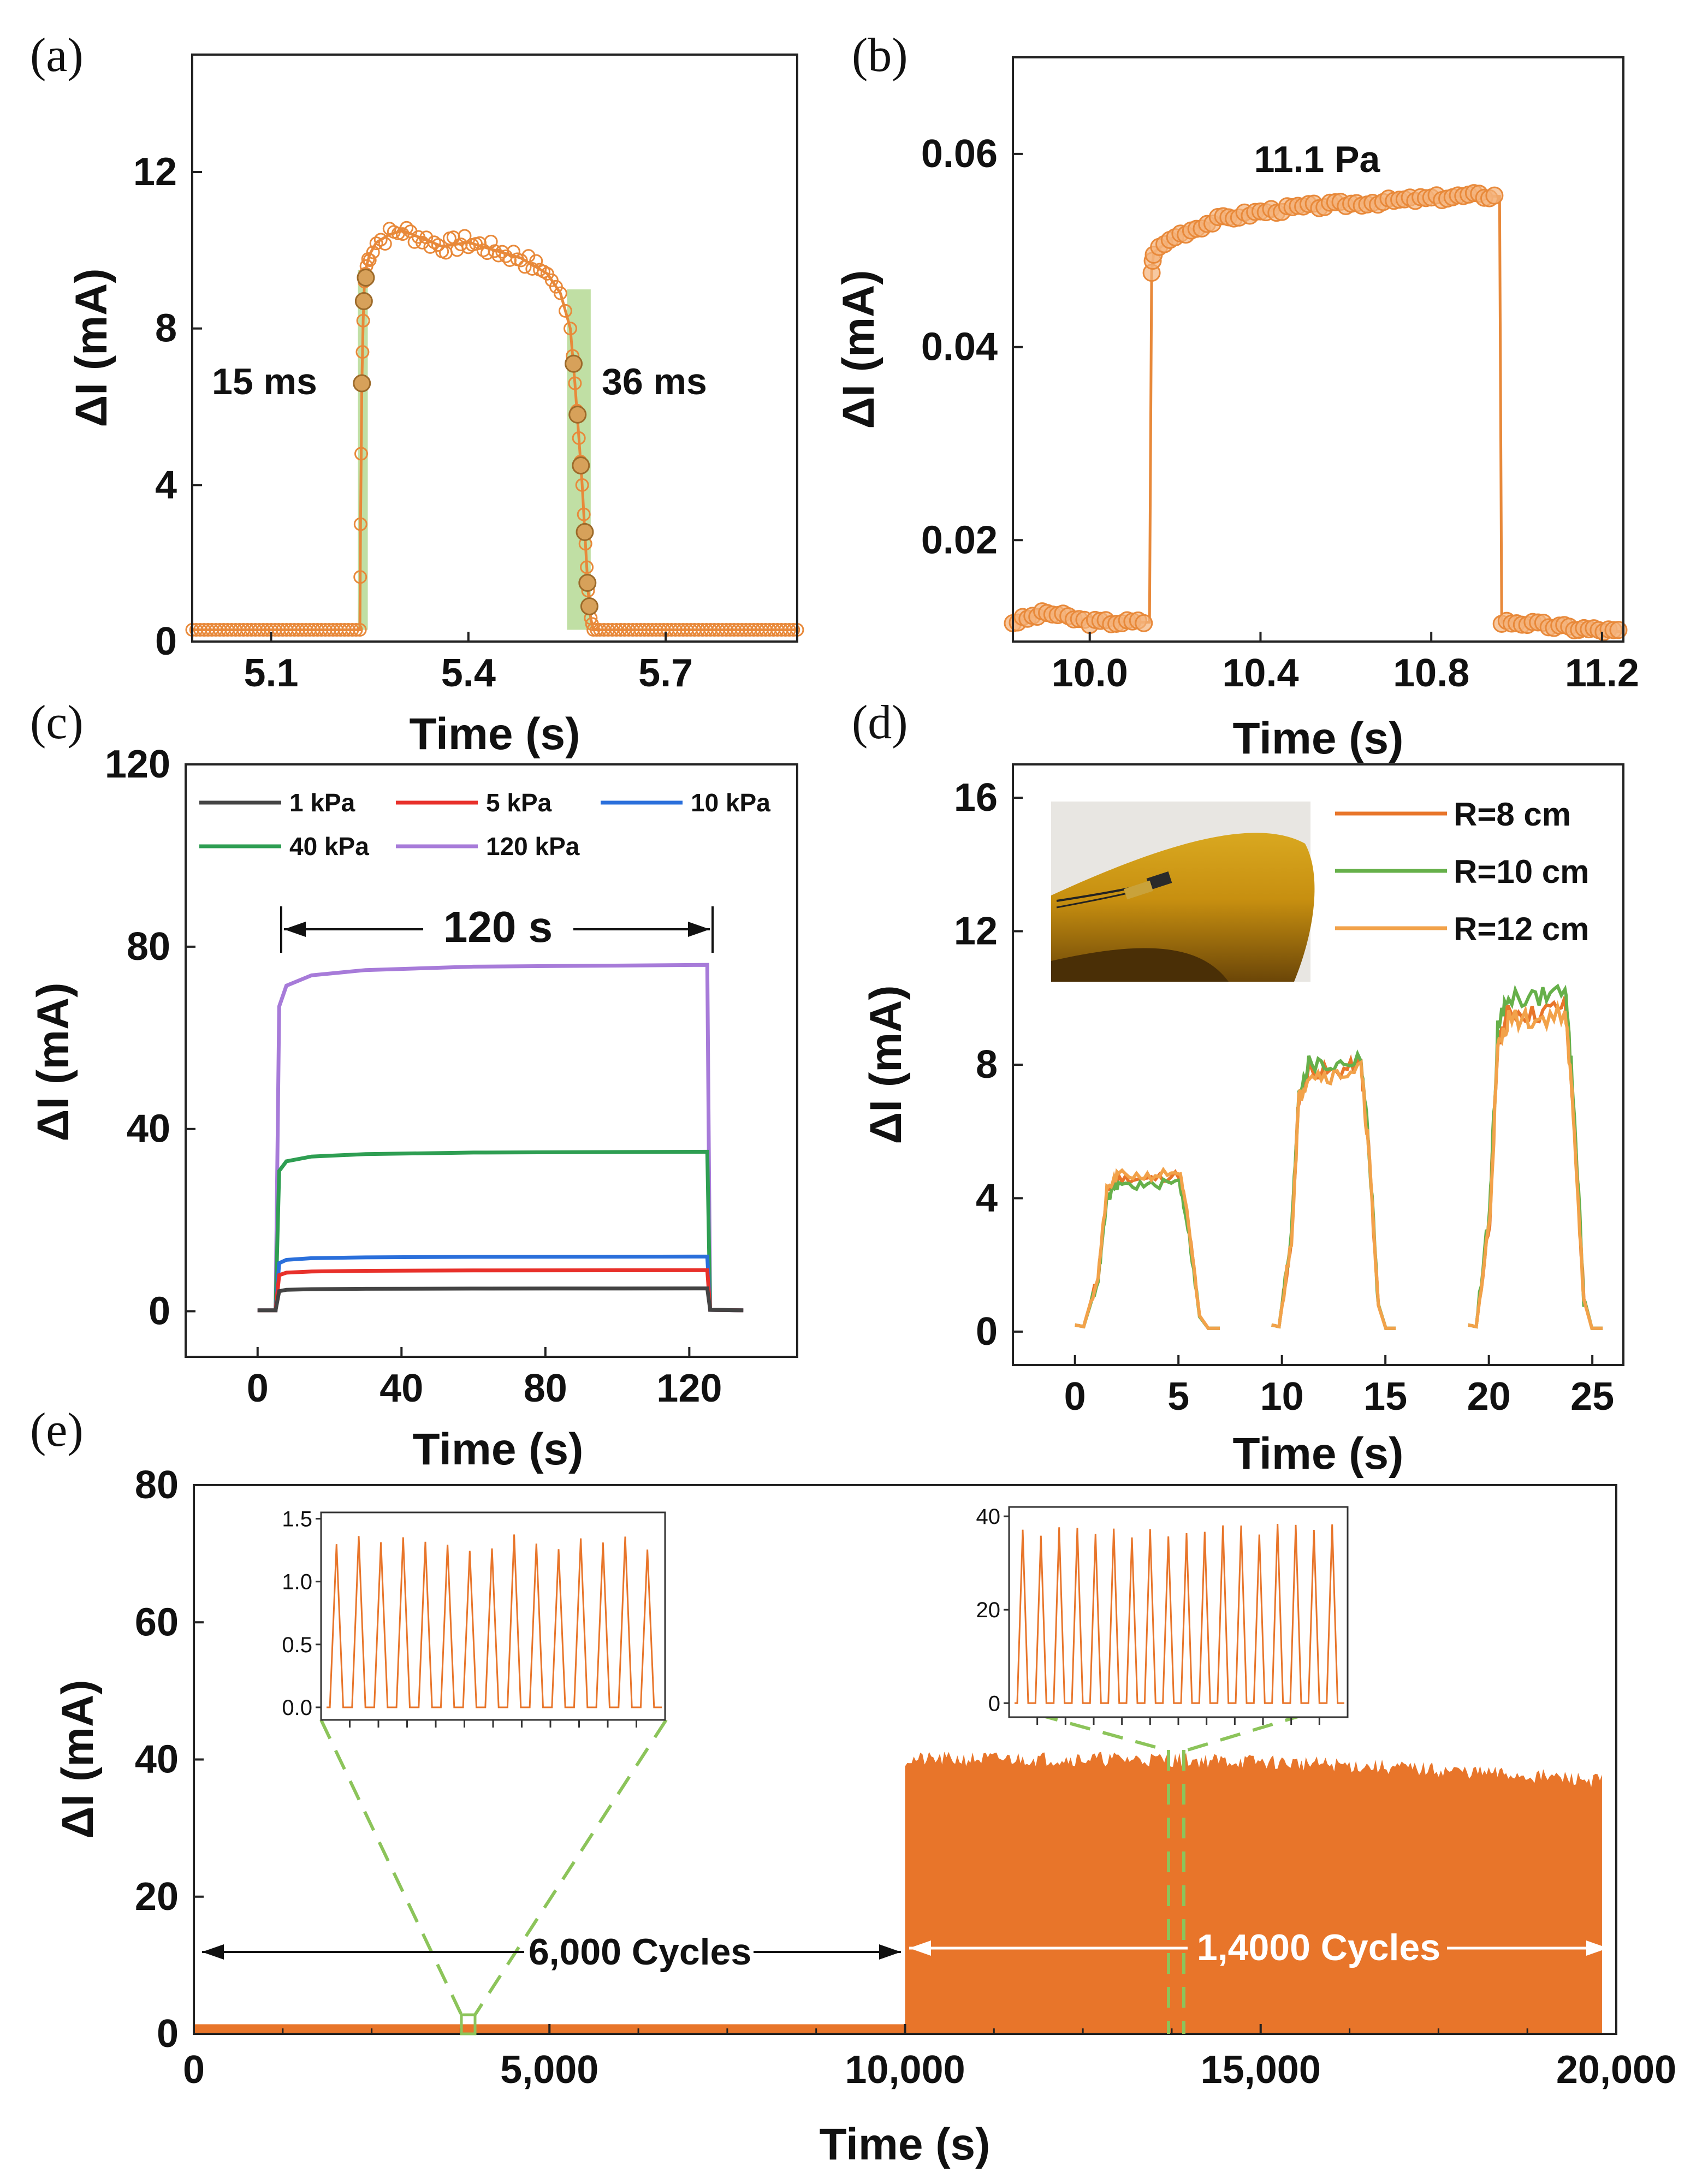 Image resolution: width=1708 pixels, height=2184 pixels. I want to click on y-tick-label: 16, so click(976, 798).